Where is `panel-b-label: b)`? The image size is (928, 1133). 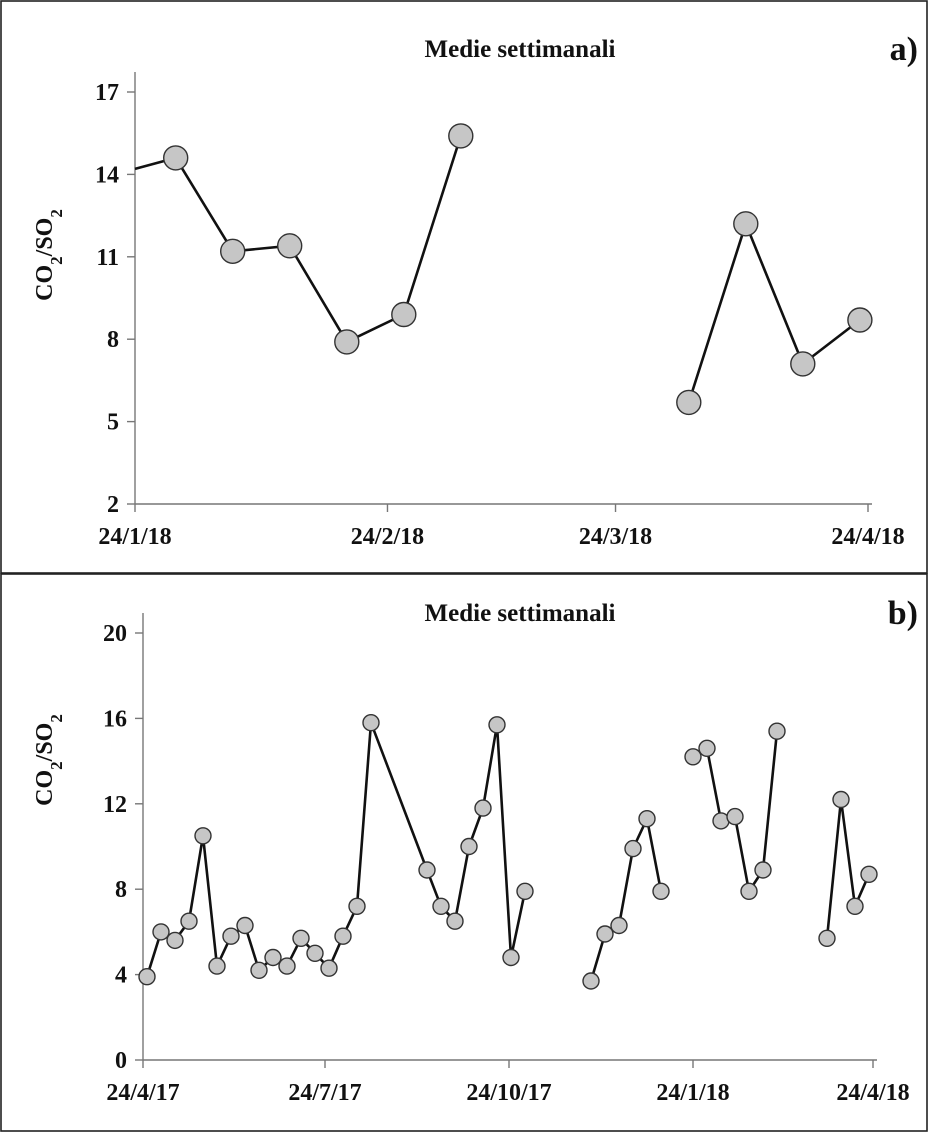
panel-b-label: b) is located at coordinates (903, 613).